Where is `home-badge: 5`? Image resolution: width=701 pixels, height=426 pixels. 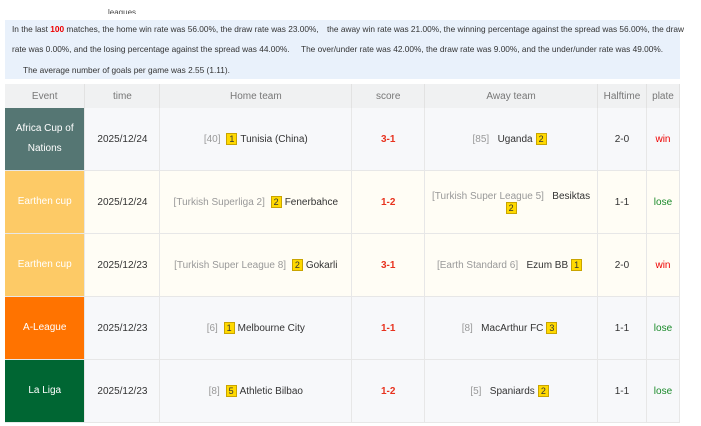 home-badge: 5 is located at coordinates (231, 391).